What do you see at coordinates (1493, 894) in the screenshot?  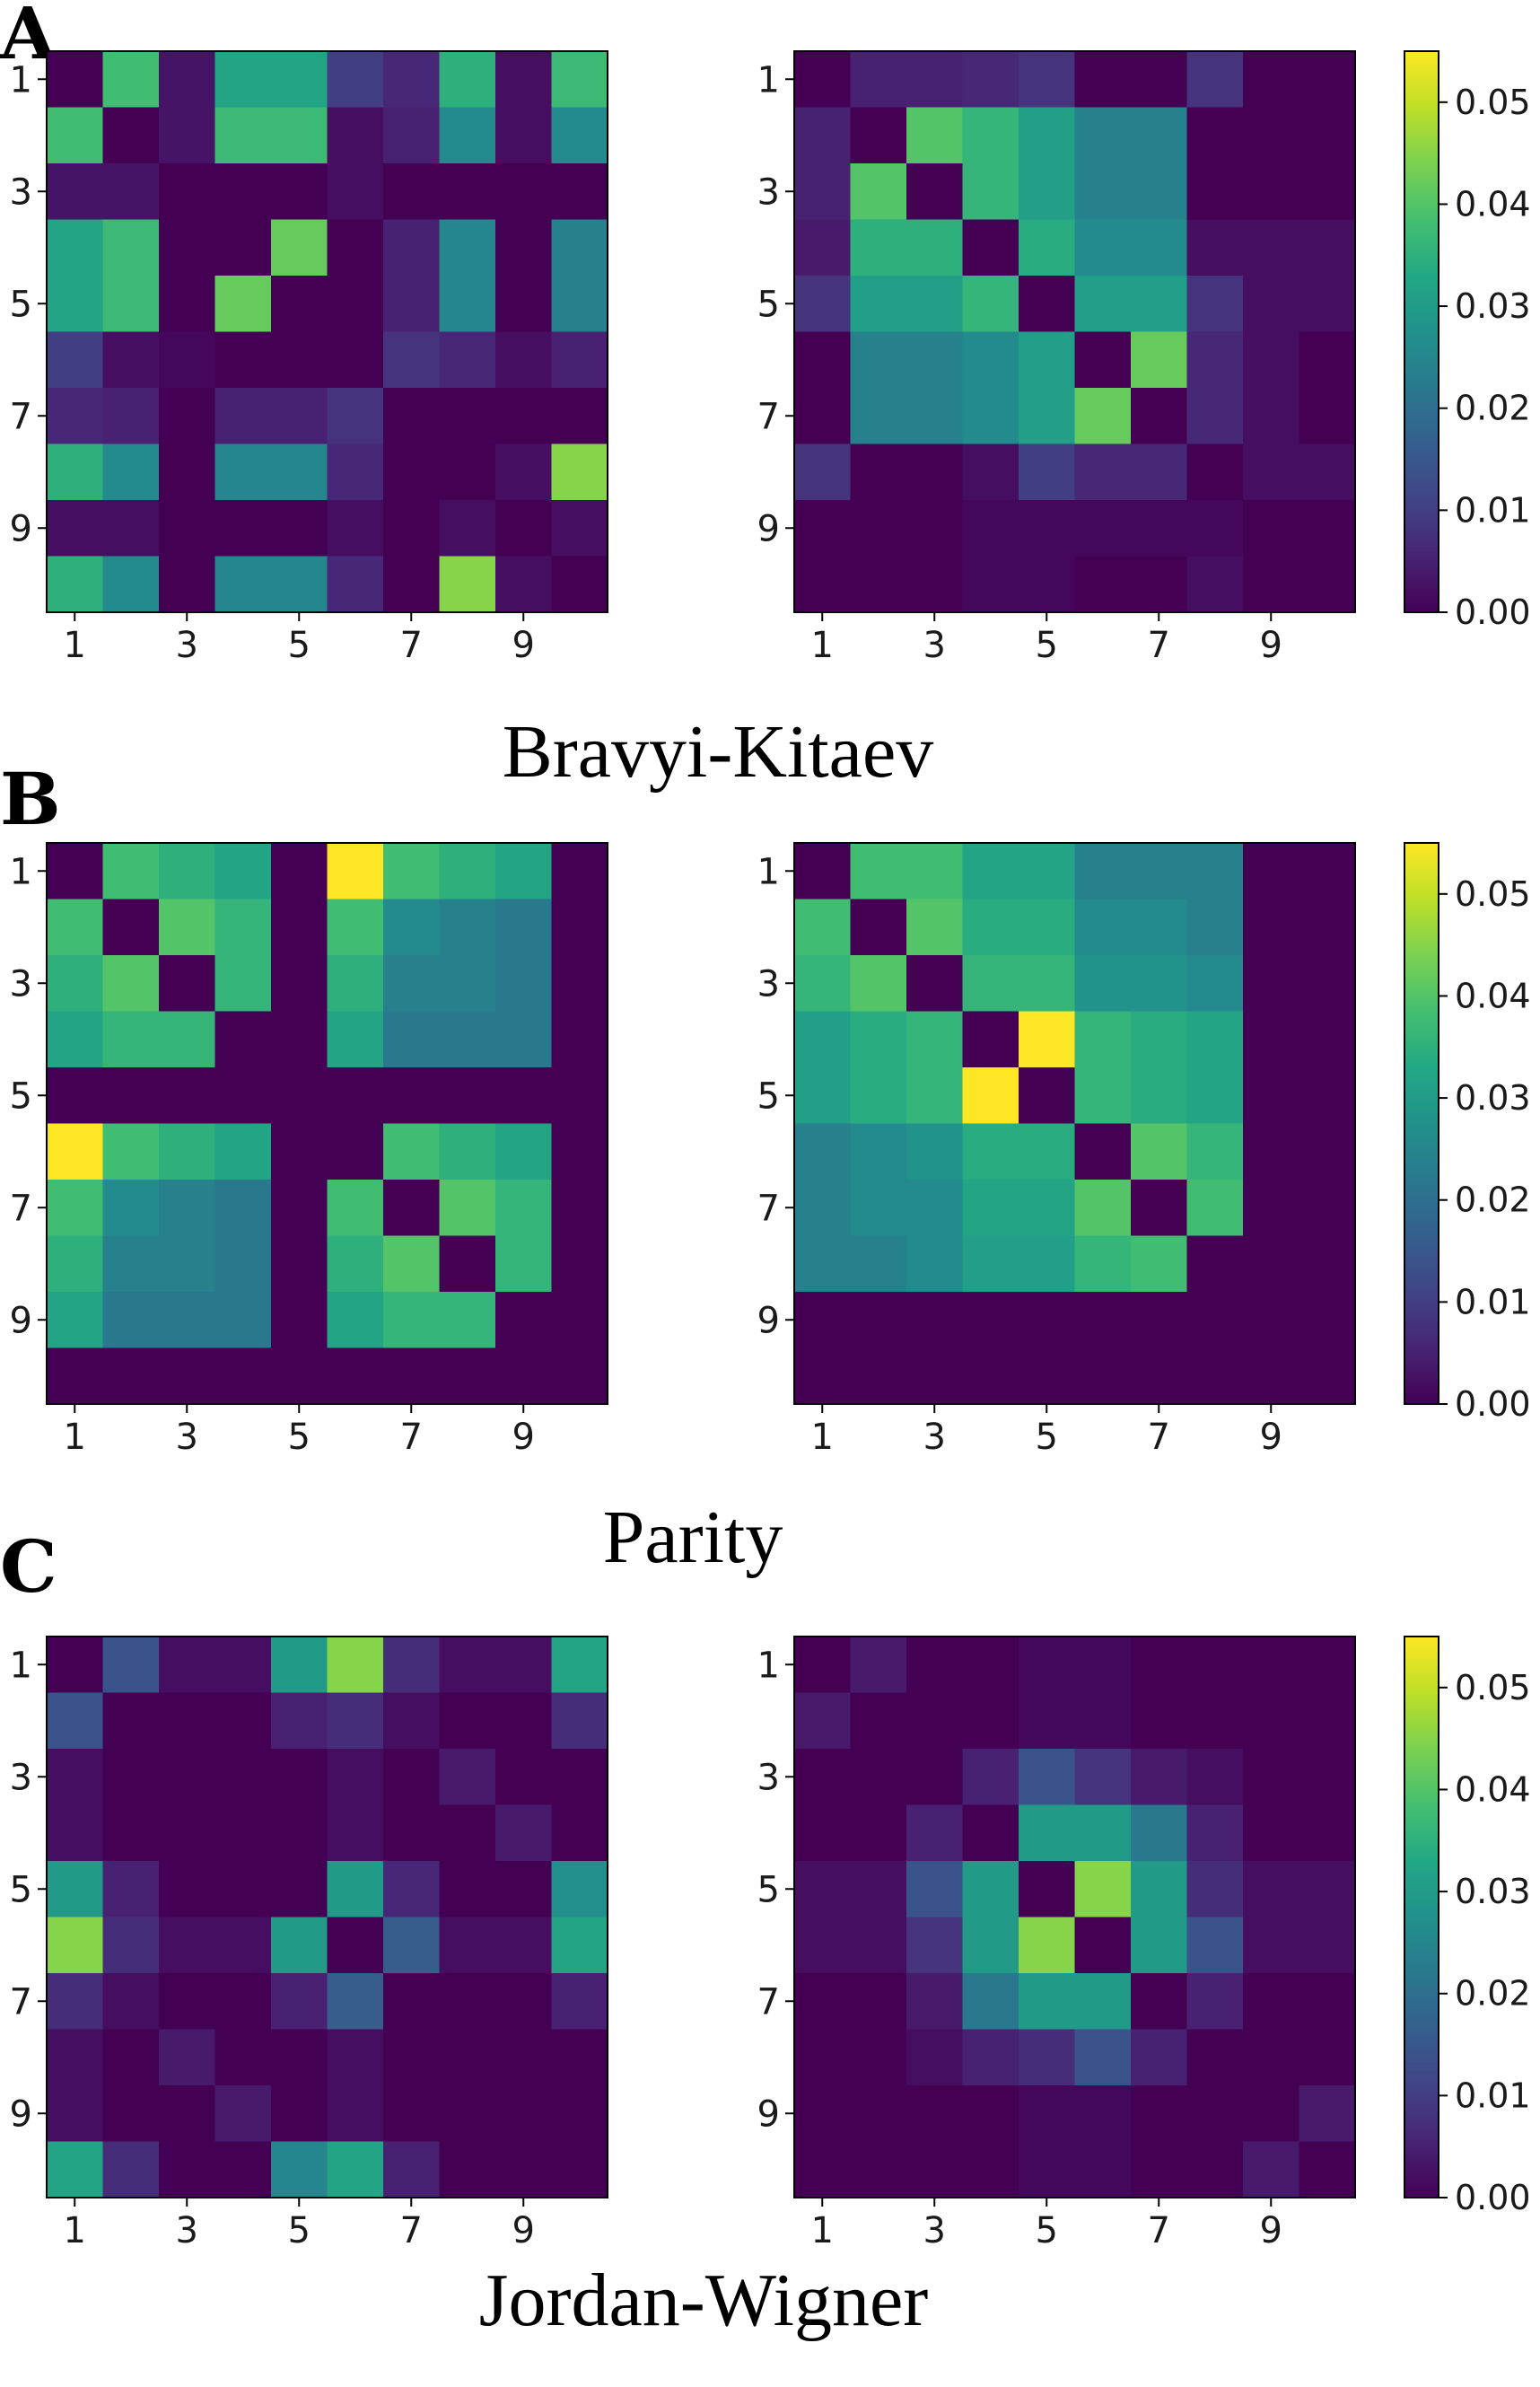 I see `colorbar-tick-label: 0.05` at bounding box center [1493, 894].